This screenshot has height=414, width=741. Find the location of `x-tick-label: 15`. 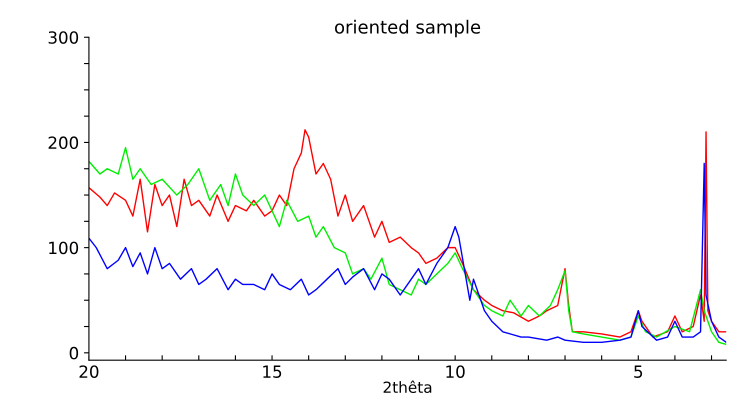

x-tick-label: 15 is located at coordinates (272, 372).